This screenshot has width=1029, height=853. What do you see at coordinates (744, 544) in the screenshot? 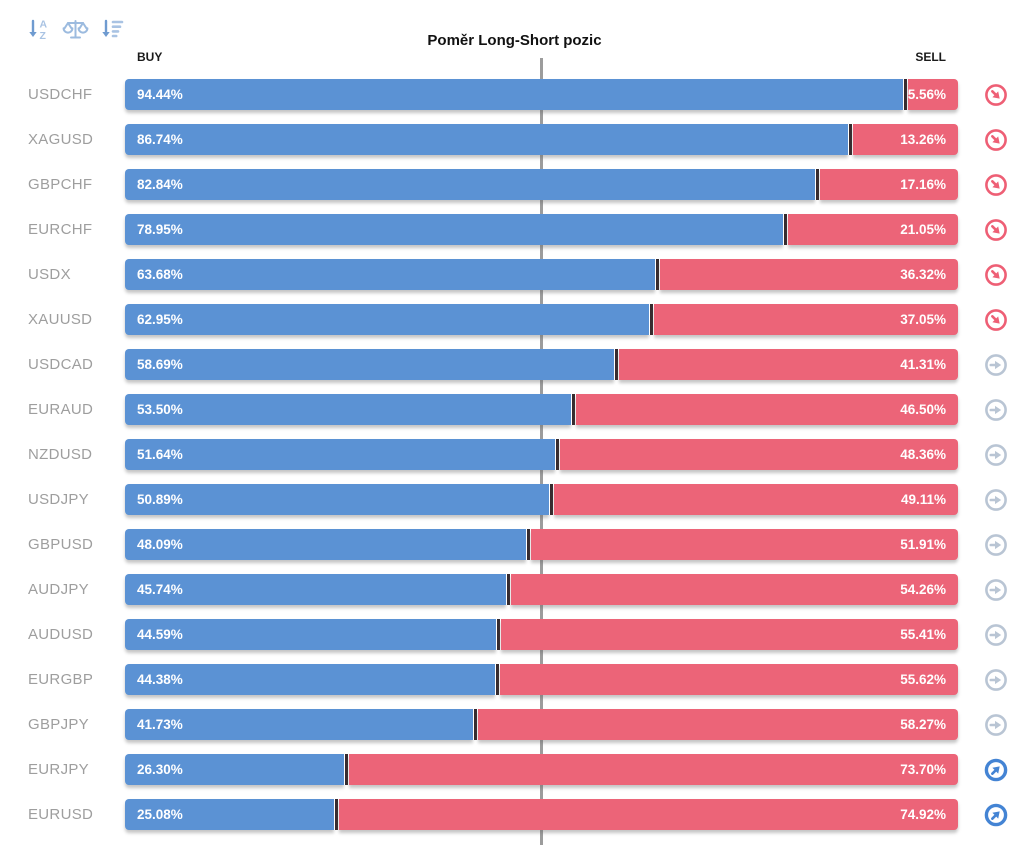
I see `sell-bar: 51.91%` at bounding box center [744, 544].